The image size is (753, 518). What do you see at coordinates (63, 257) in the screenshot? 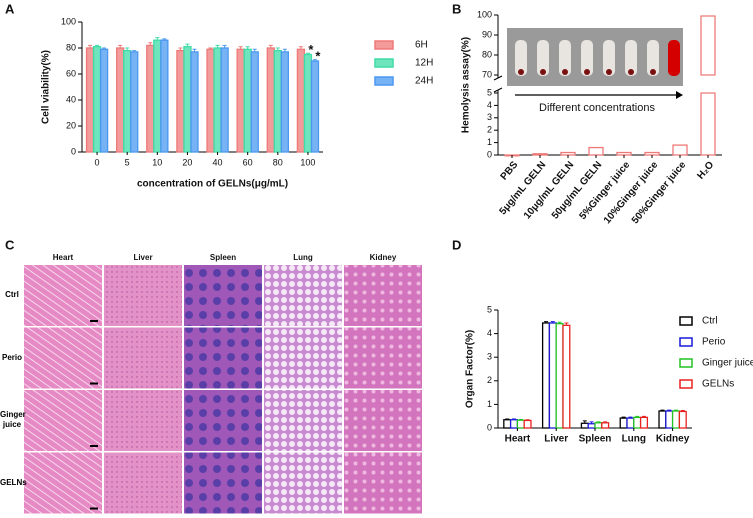
I see `column-label: Heart` at bounding box center [63, 257].